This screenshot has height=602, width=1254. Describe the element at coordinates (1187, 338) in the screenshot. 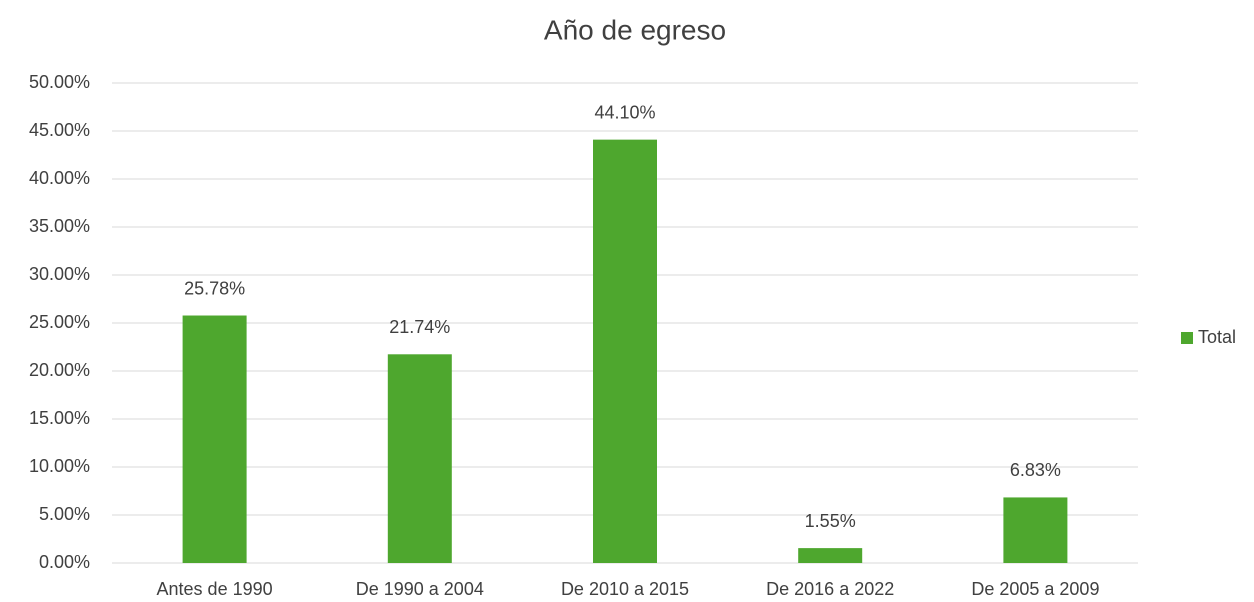

I see `legend-swatch` at that location.